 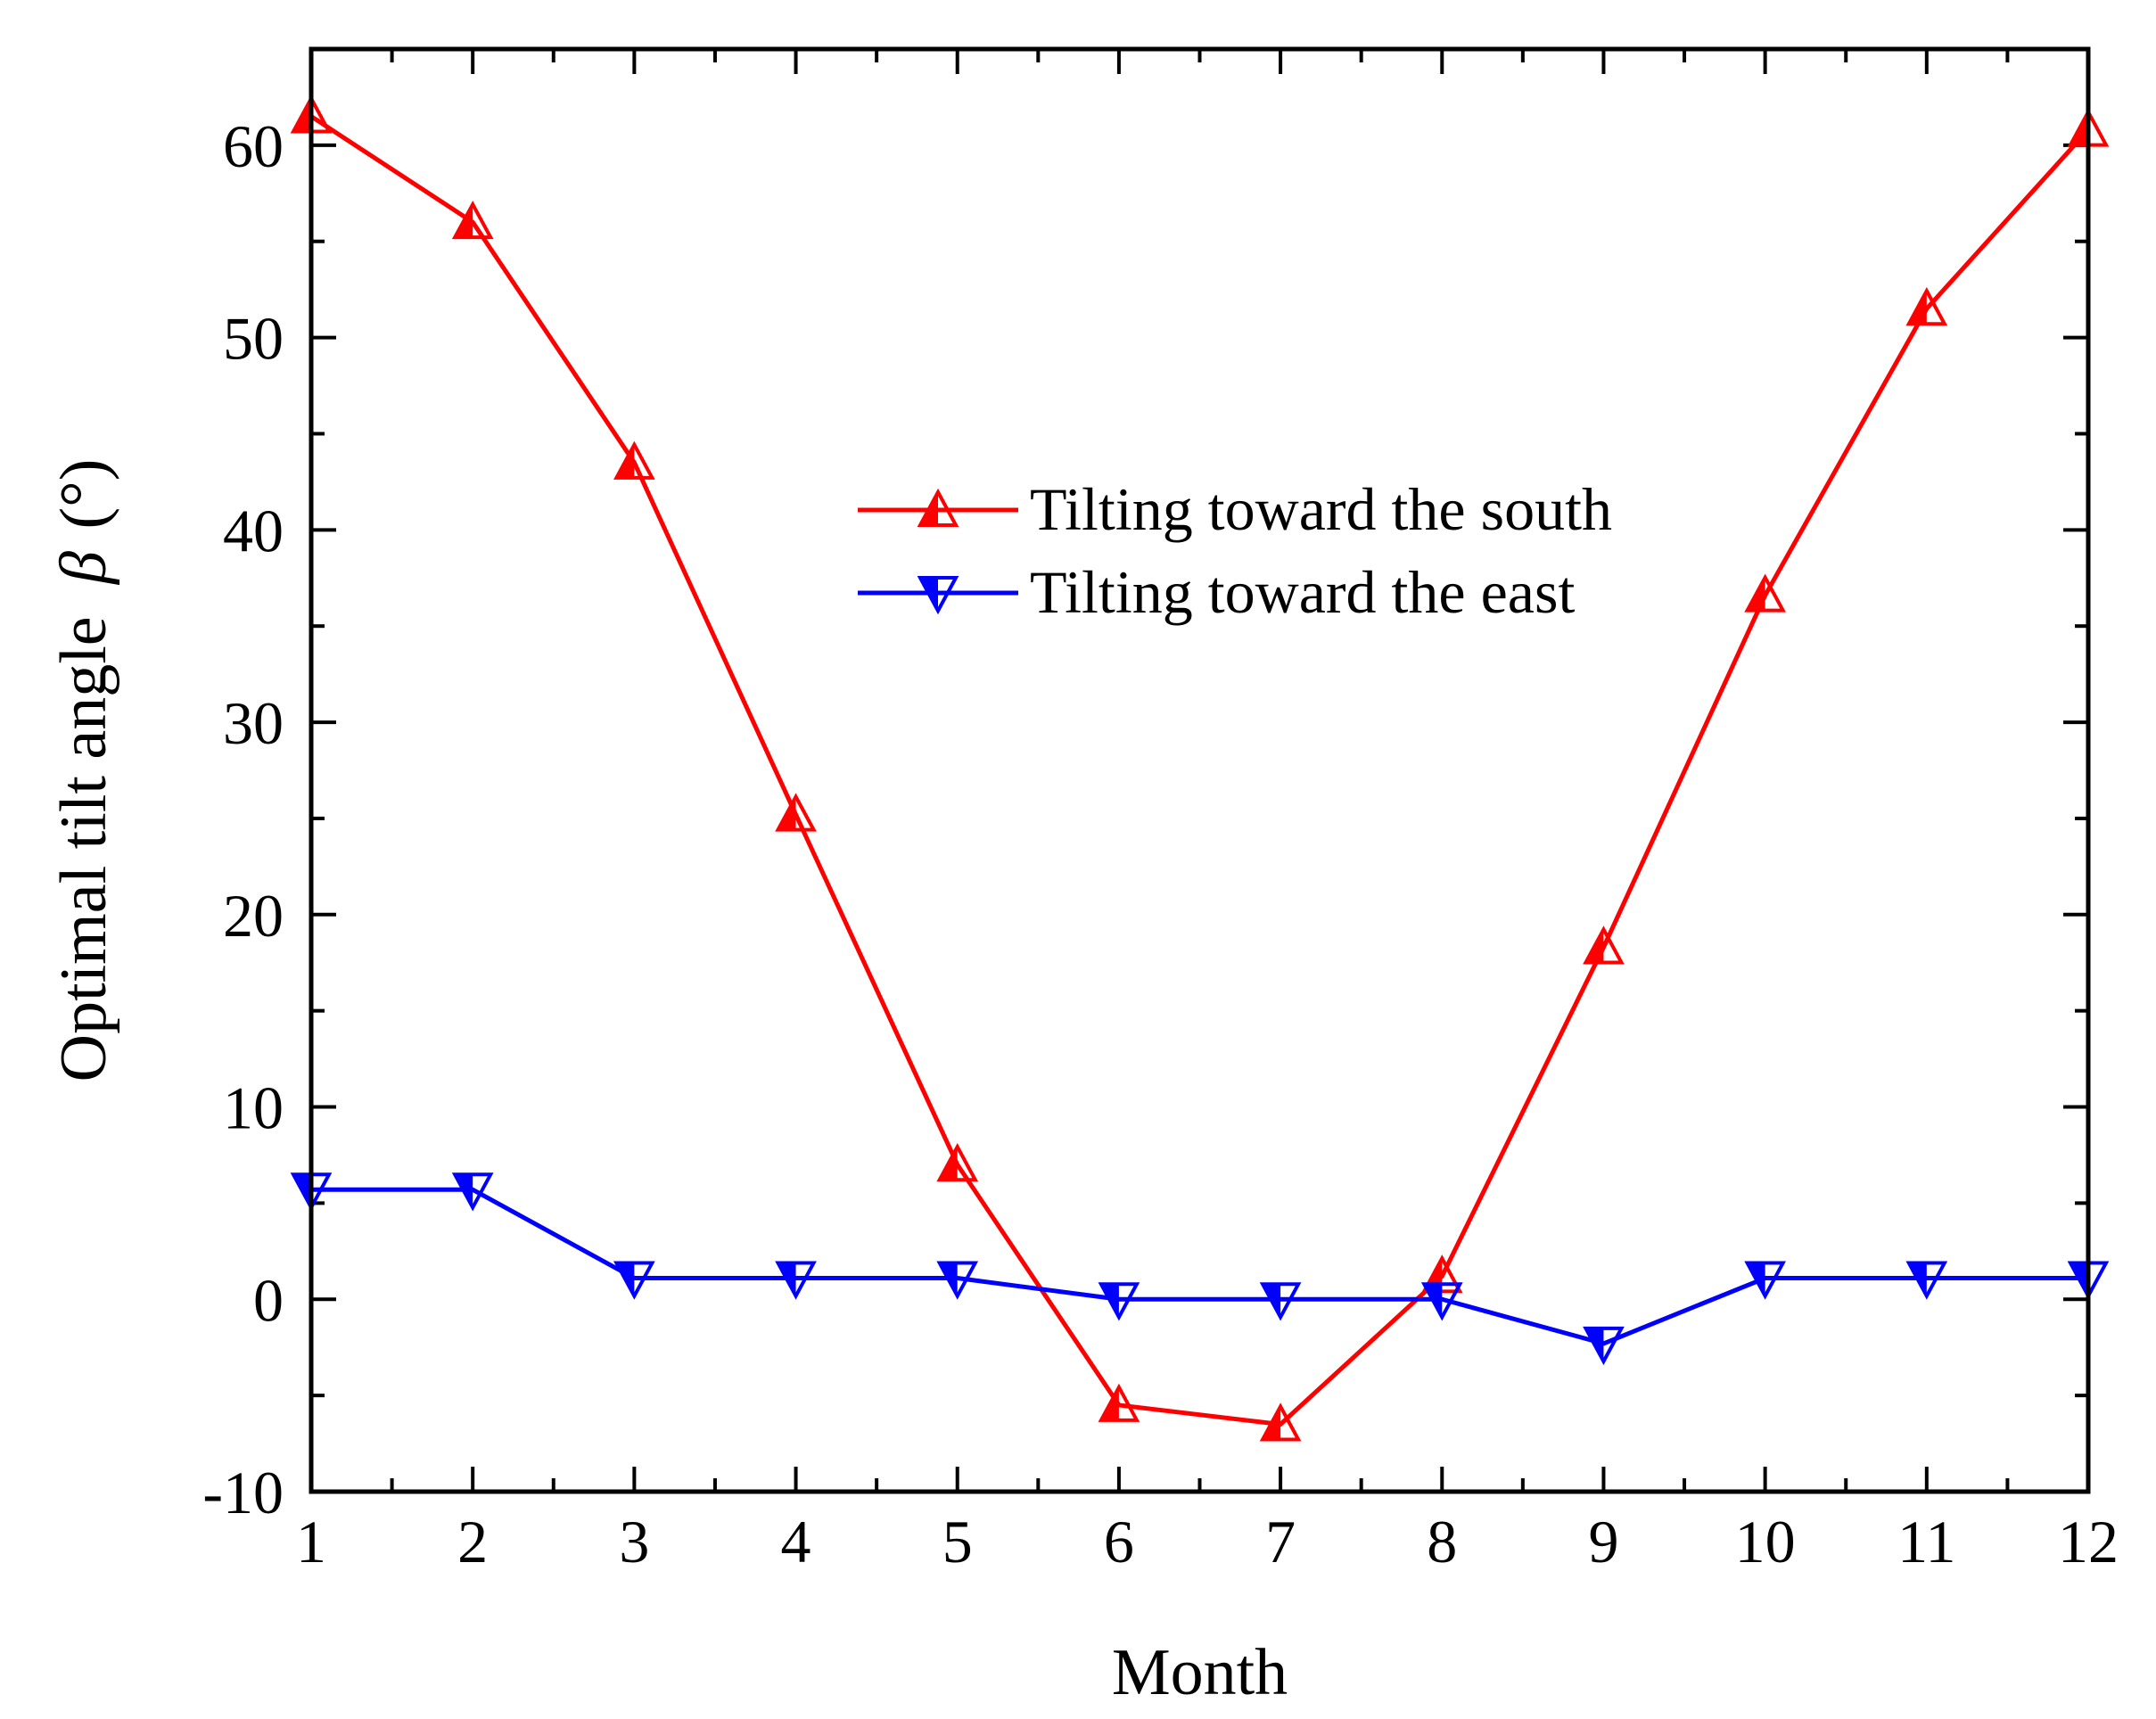 I want to click on x-tick-label: 5, so click(x=958, y=1541).